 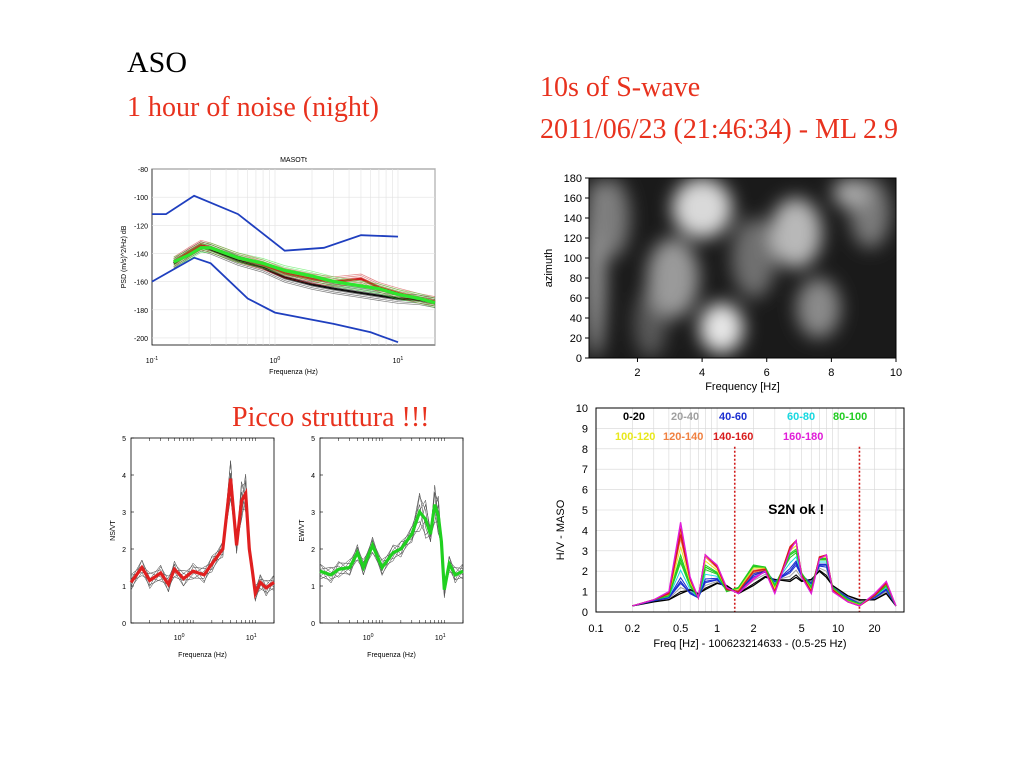 I want to click on y-tick-label: 8, so click(x=585, y=450).